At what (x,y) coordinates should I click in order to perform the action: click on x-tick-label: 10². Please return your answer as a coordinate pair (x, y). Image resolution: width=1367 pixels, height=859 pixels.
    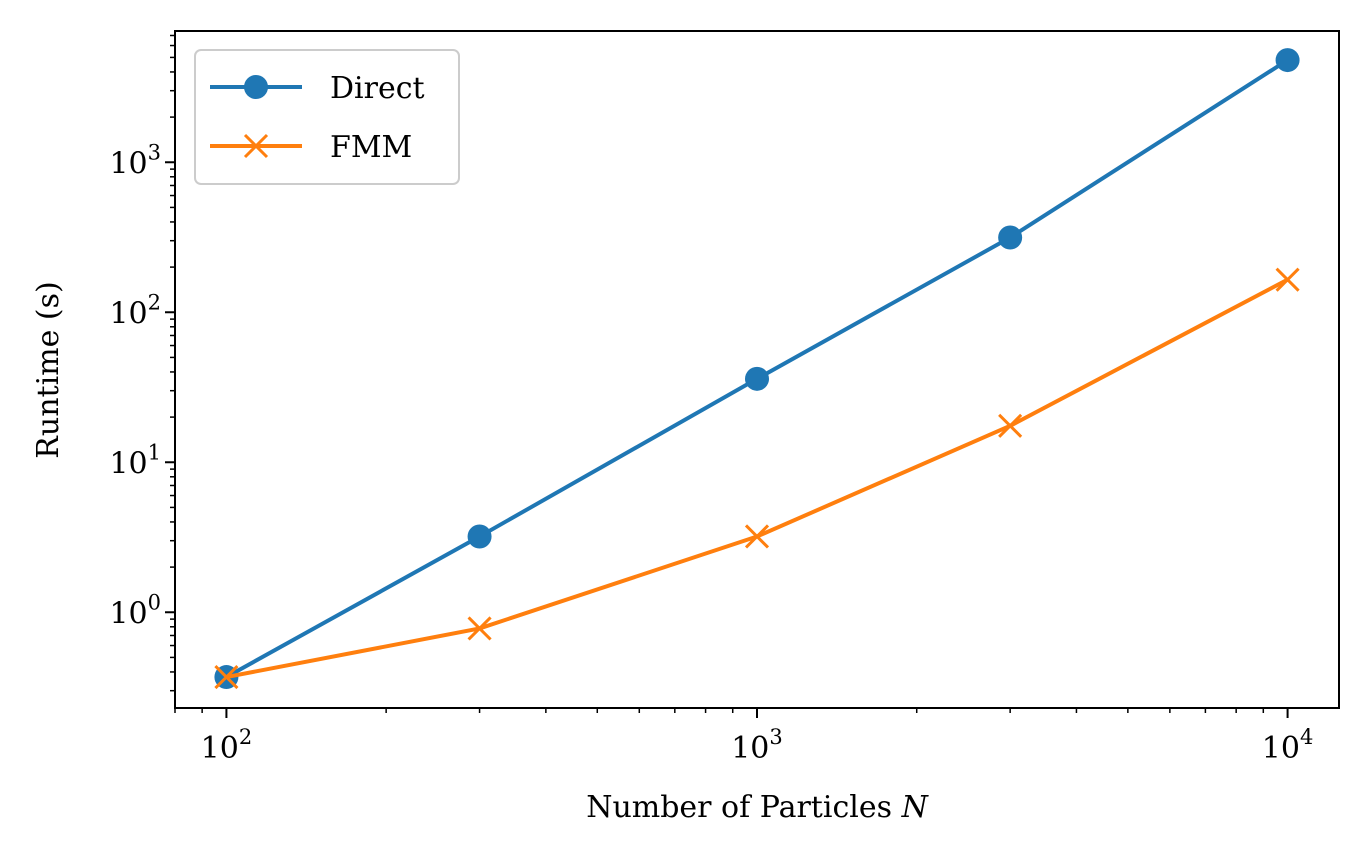
    Looking at the image, I should click on (227, 745).